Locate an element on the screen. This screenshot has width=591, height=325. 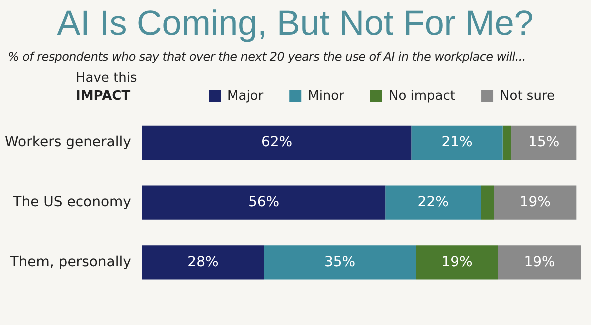
data-label: 28% is located at coordinates (203, 262).